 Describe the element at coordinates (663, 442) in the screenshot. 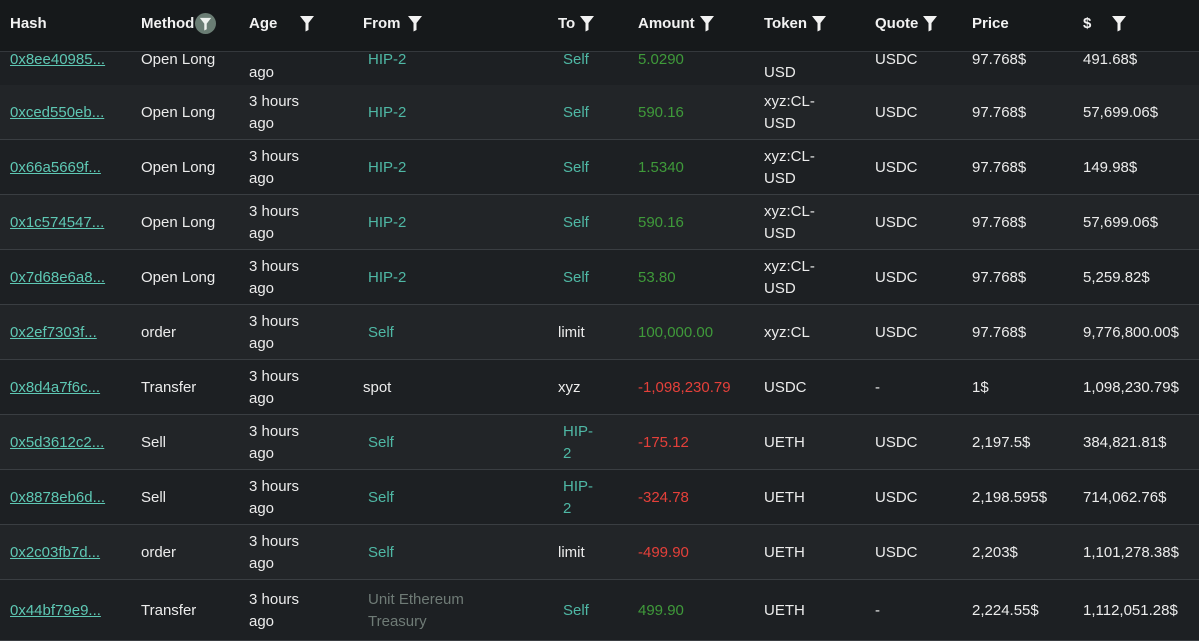

I see `amount-cell: -175.12` at that location.